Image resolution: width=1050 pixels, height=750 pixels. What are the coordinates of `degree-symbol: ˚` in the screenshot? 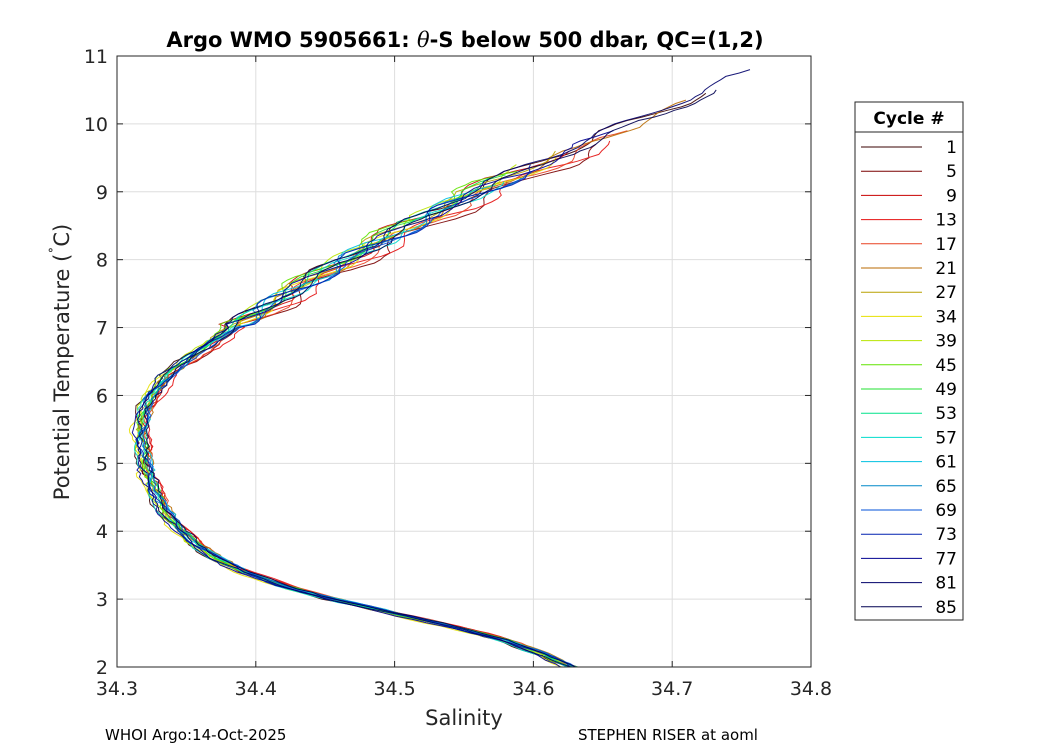 It's located at (56, 250).